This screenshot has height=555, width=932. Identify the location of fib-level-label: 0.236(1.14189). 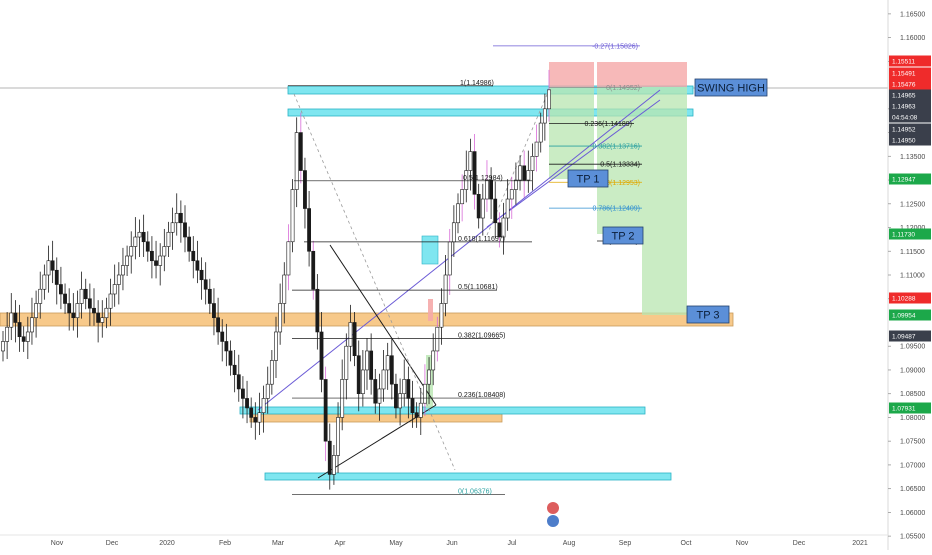
(608, 124).